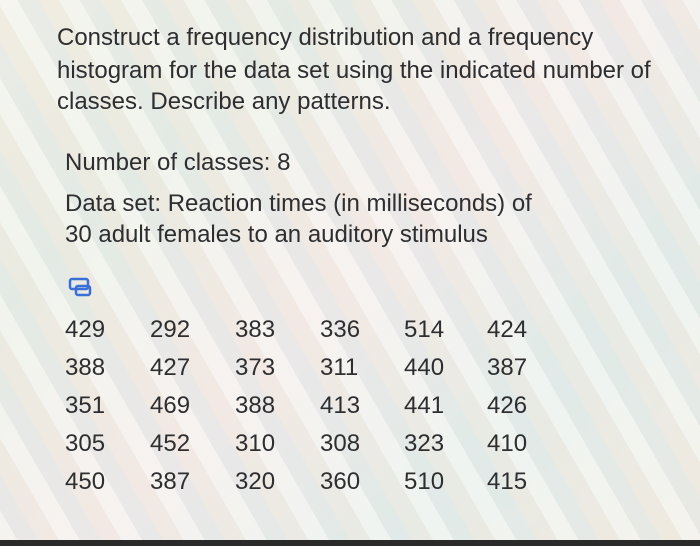  Describe the element at coordinates (424, 405) in the screenshot. I see `table-cell: 441` at that location.